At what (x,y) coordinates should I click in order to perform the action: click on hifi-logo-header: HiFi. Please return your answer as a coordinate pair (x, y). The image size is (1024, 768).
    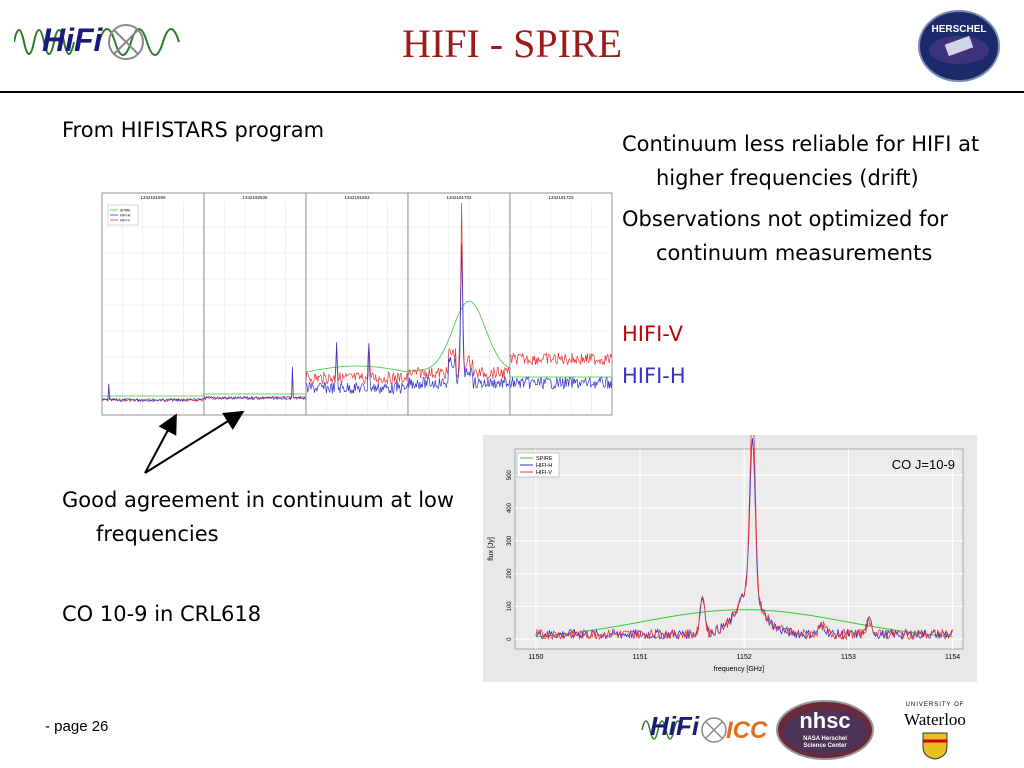
    Looking at the image, I should click on (103, 42).